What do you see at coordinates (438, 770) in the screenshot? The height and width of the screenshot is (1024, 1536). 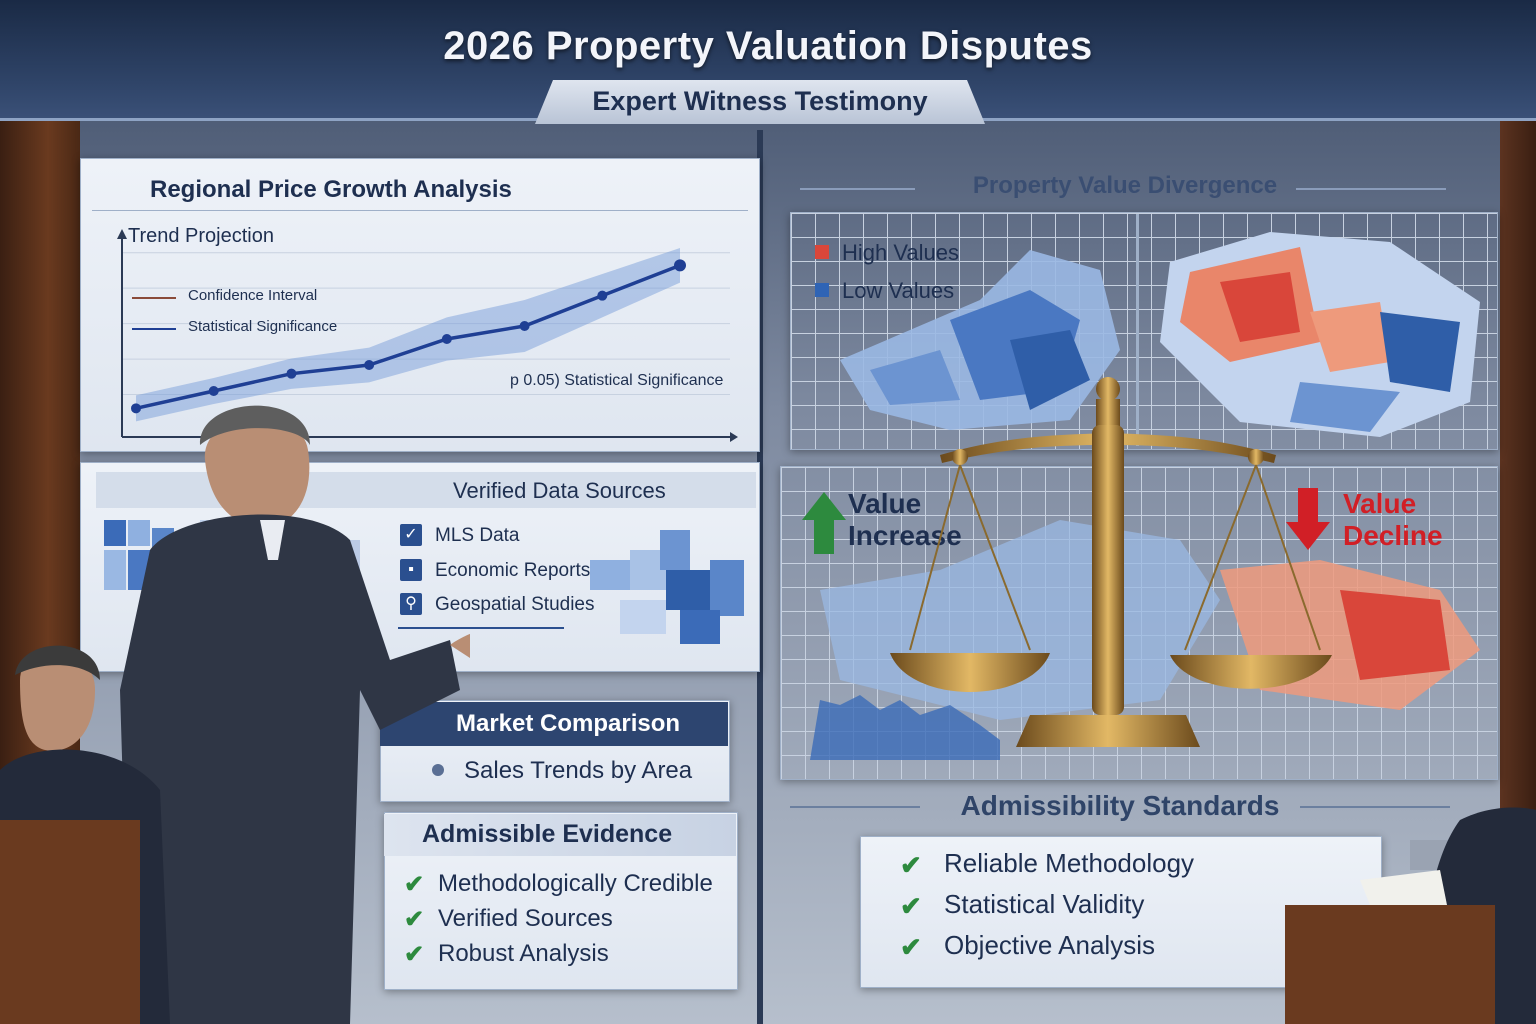 I see `bullet-icon` at bounding box center [438, 770].